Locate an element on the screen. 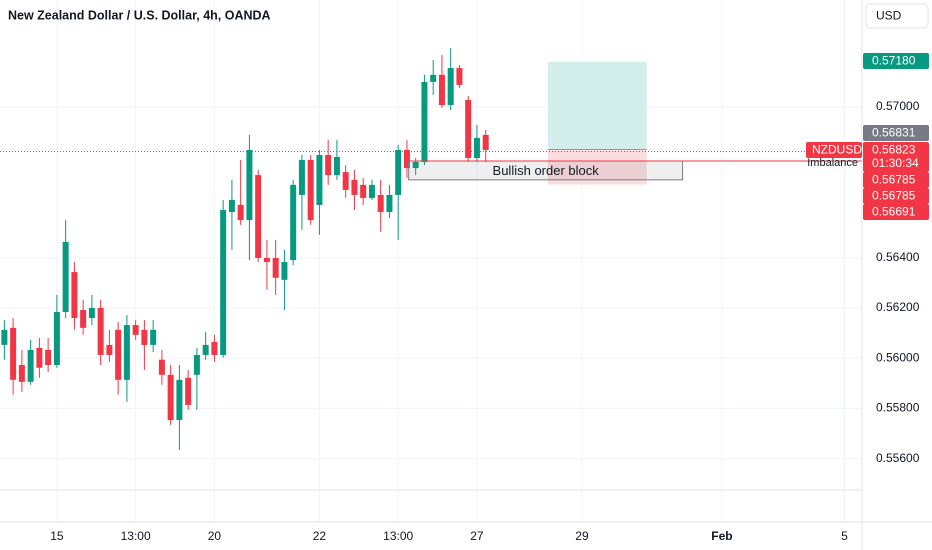  symbol-label: NZDUSD is located at coordinates (837, 150).